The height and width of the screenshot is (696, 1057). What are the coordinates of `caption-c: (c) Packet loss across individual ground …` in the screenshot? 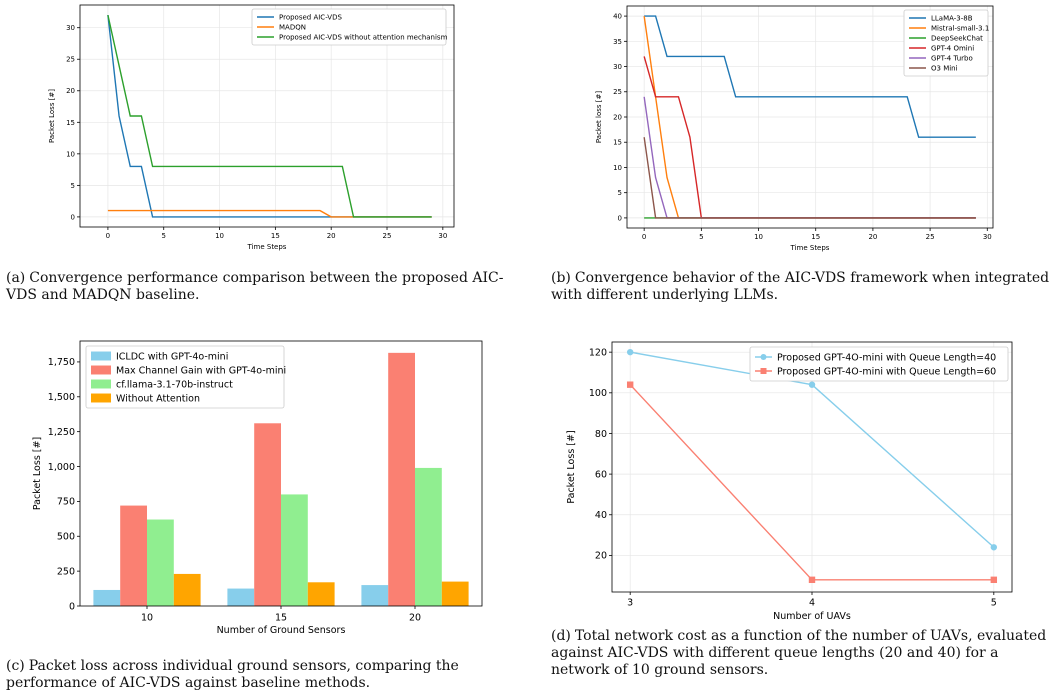 It's located at (264, 675).